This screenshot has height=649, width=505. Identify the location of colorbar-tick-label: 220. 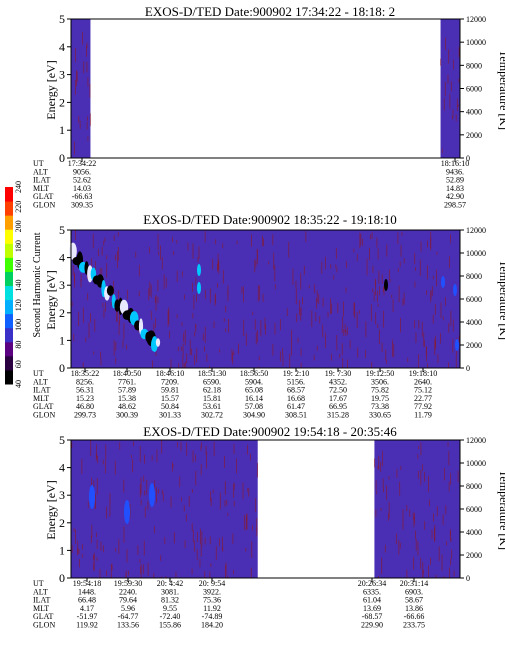
(18, 207).